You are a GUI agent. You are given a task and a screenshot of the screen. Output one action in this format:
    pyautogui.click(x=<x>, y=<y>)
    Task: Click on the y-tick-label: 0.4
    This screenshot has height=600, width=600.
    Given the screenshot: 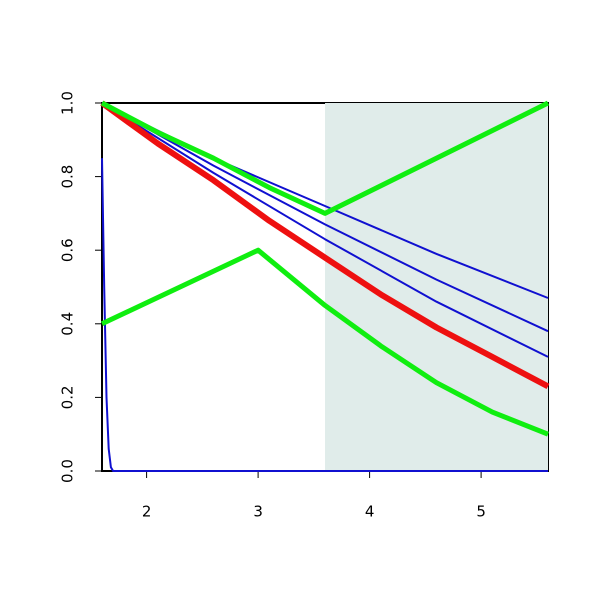 What is the action you would take?
    pyautogui.click(x=68, y=324)
    